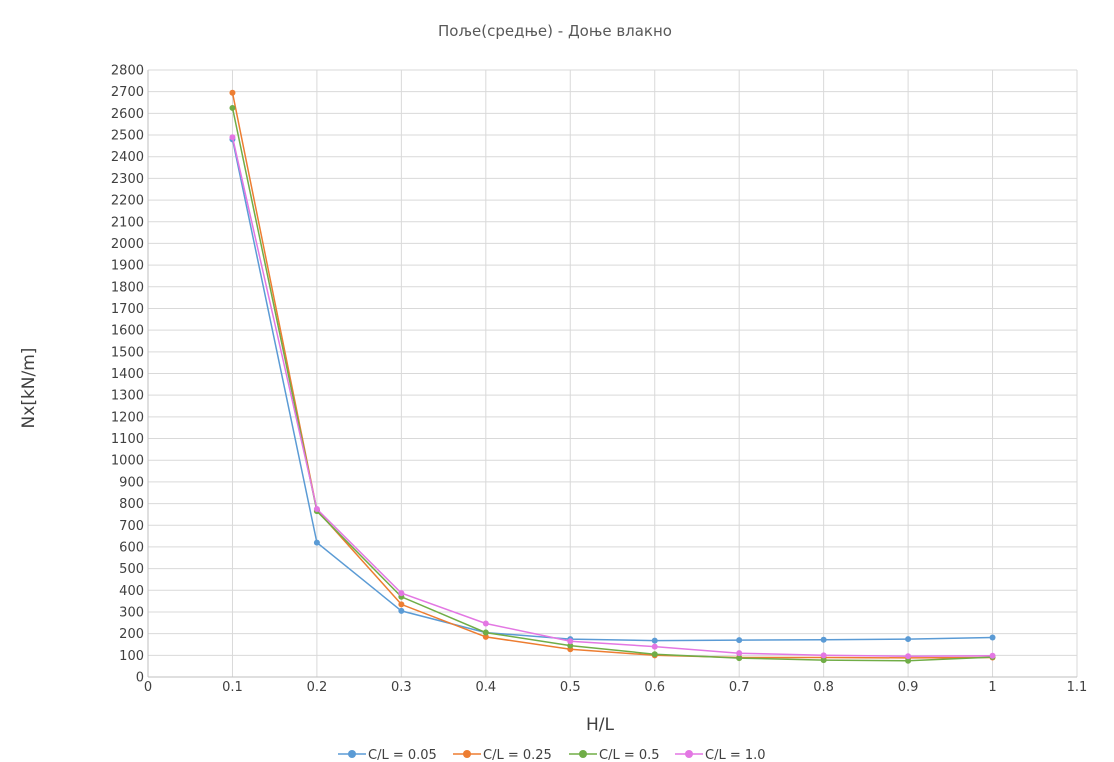  What do you see at coordinates (517, 755) in the screenshot?
I see `legend-label: C/L = 0.25` at bounding box center [517, 755].